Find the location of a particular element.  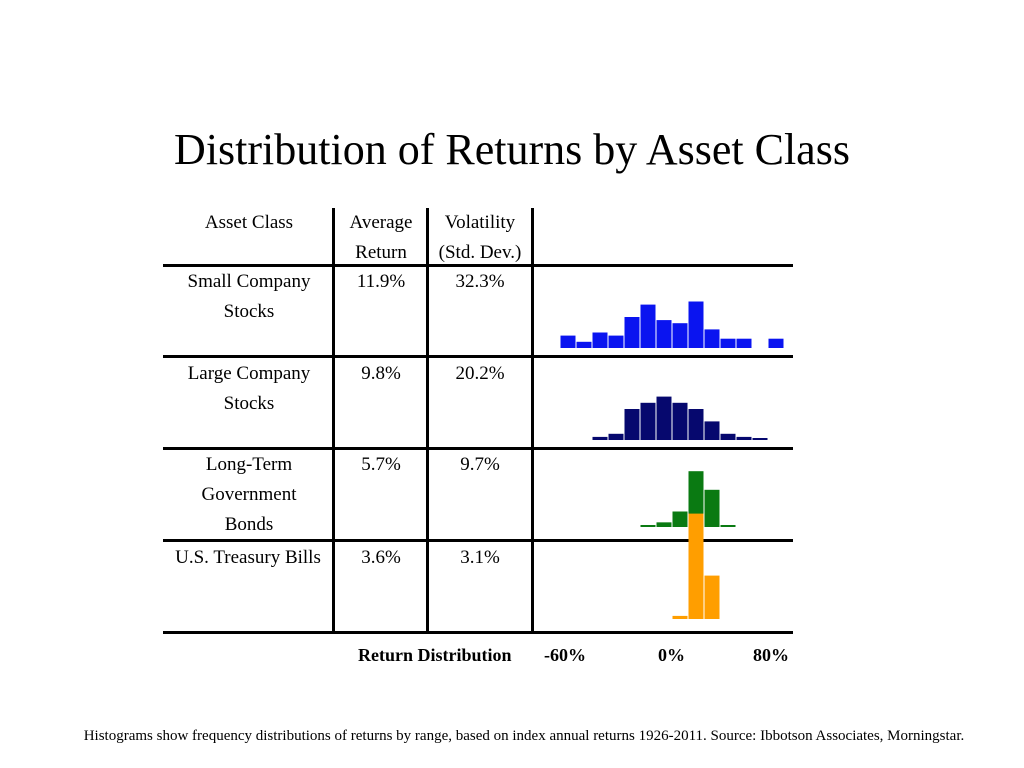

row-4-average-return: 3.6% is located at coordinates (381, 557).